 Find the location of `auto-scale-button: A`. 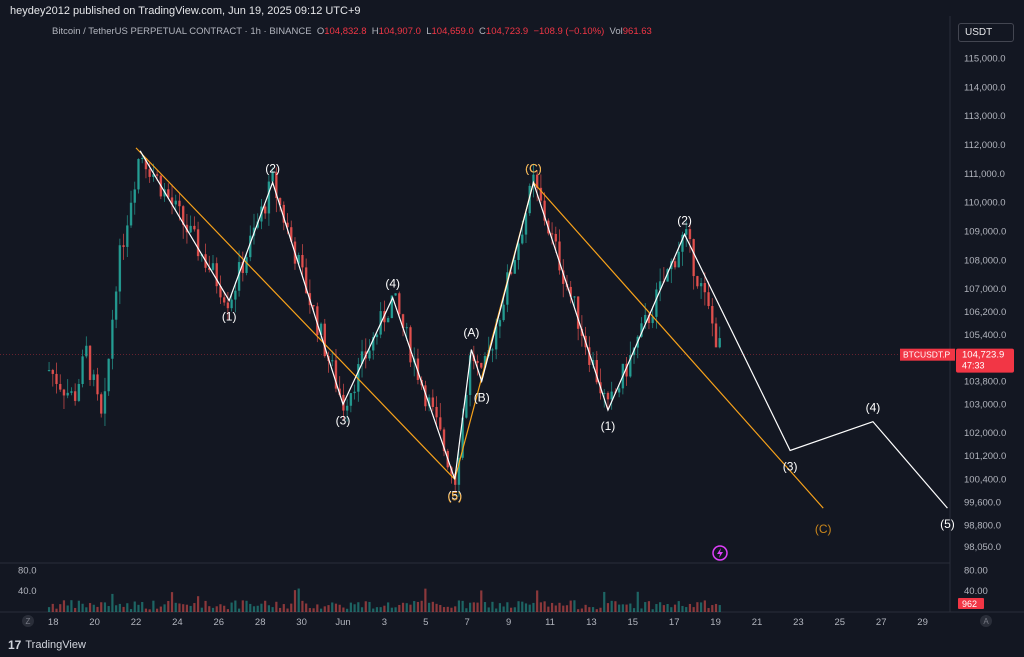

auto-scale-button: A is located at coordinates (986, 621).